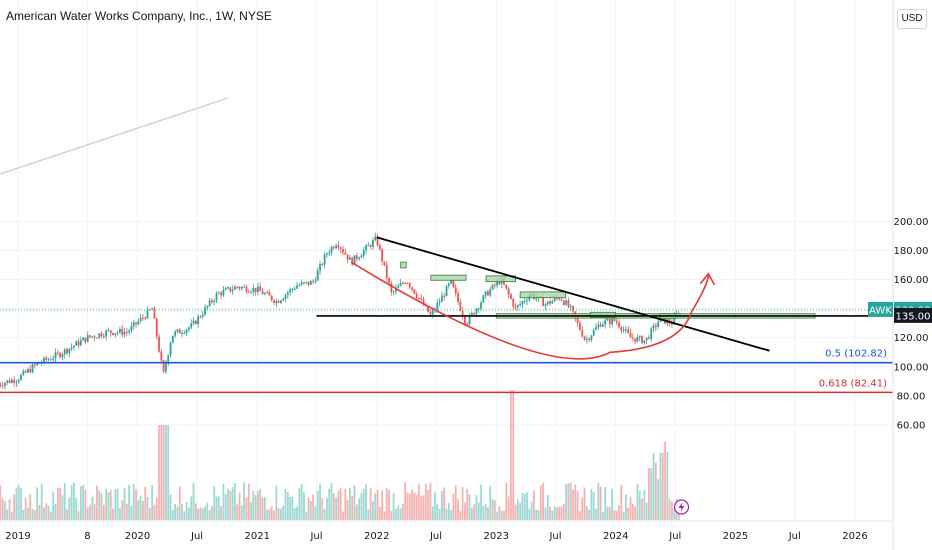 The image size is (932, 550). I want to click on dividend-event-icon, so click(681, 507).